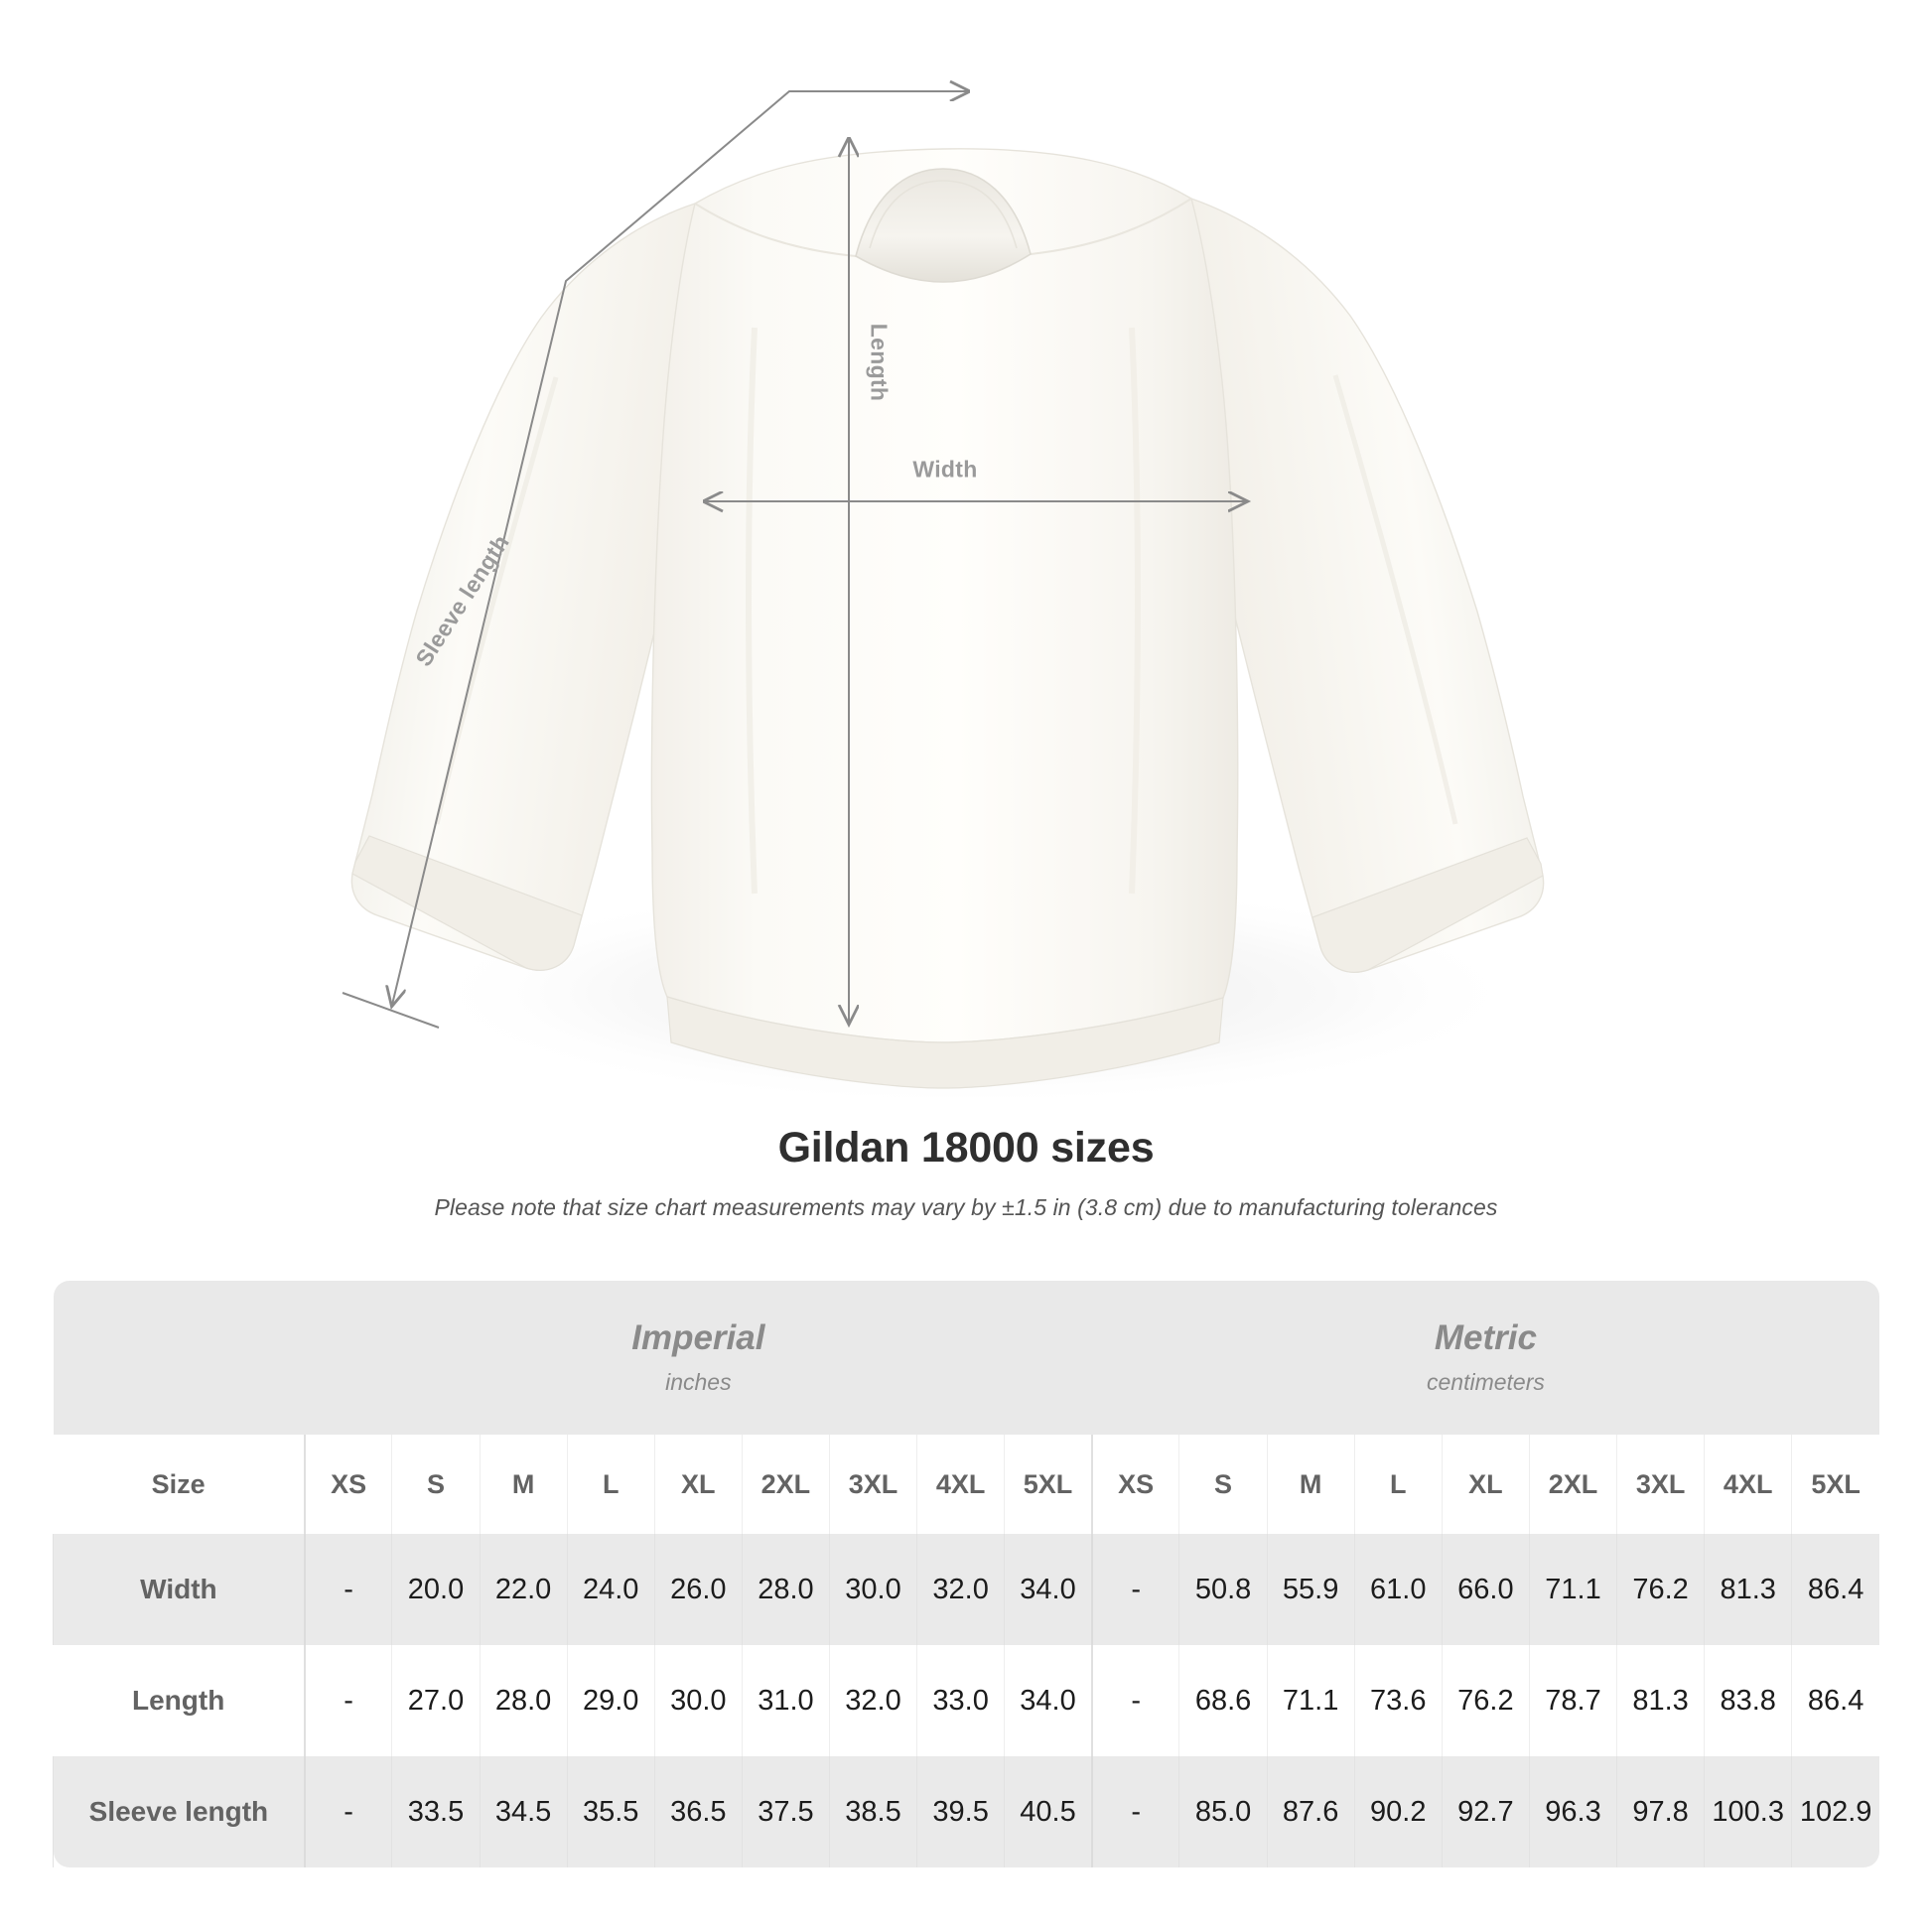  Describe the element at coordinates (961, 1589) in the screenshot. I see `cell-width-imp-4xl: 32.0` at that location.